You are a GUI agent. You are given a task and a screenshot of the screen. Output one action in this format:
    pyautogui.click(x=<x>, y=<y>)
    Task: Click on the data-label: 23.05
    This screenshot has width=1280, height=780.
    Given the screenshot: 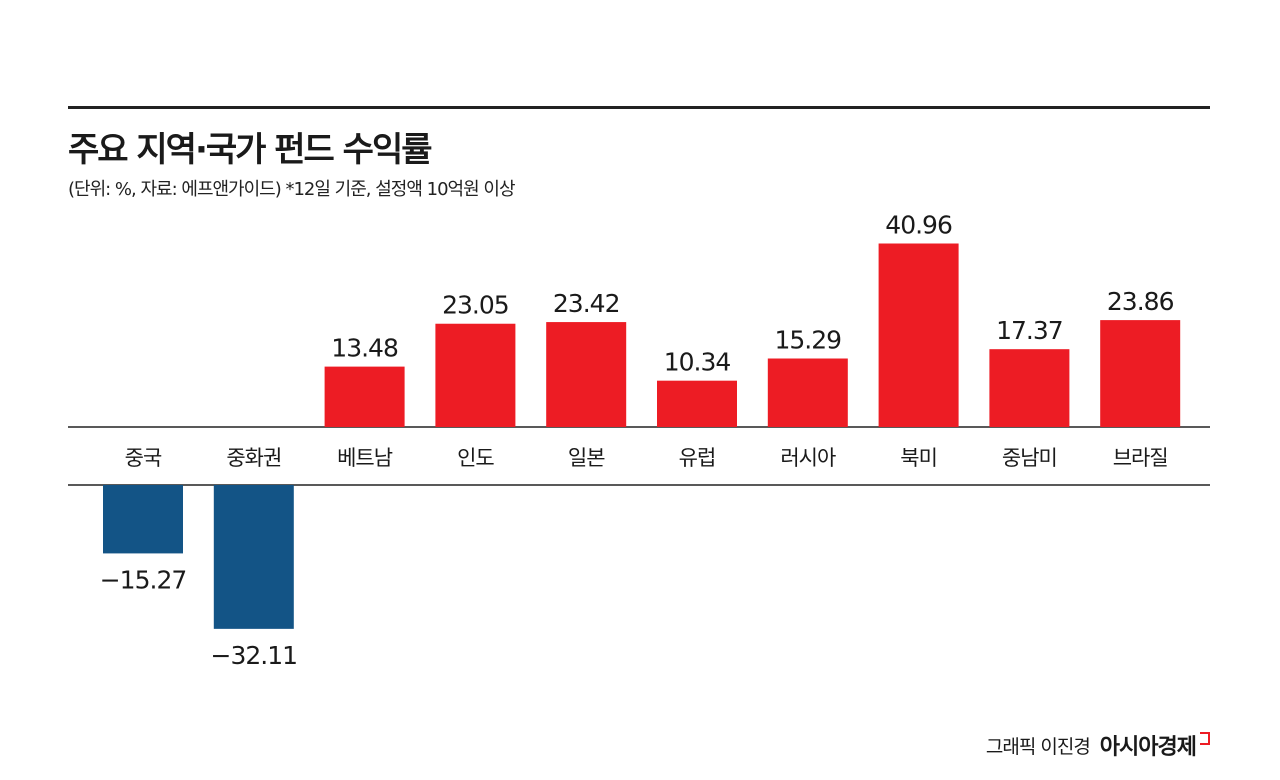 What is the action you would take?
    pyautogui.click(x=475, y=305)
    